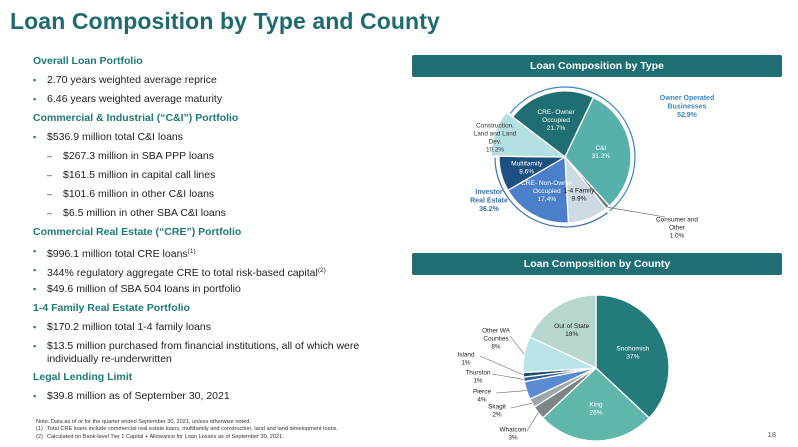 The image size is (798, 447). I want to click on sub-bullet-sba-ci: – $6.5 million in other SBA C&I loans, so click(218, 213).